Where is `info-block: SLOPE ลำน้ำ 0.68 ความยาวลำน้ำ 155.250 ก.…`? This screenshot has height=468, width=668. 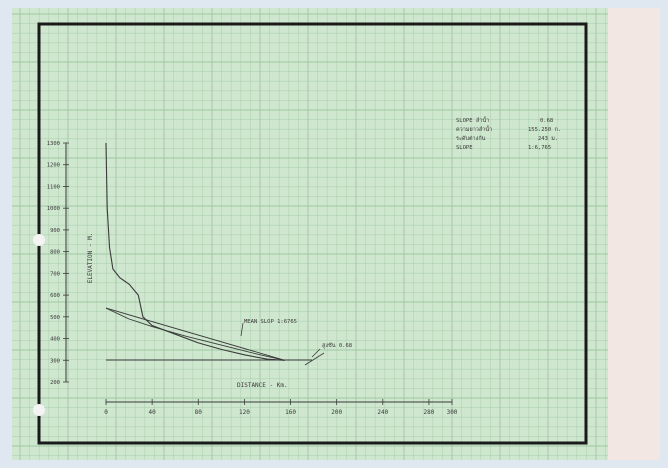
info-block: SLOPE ลำน้ำ 0.68 ความยาวลำน้ำ 155.250 ก.… is located at coordinates (508, 133).